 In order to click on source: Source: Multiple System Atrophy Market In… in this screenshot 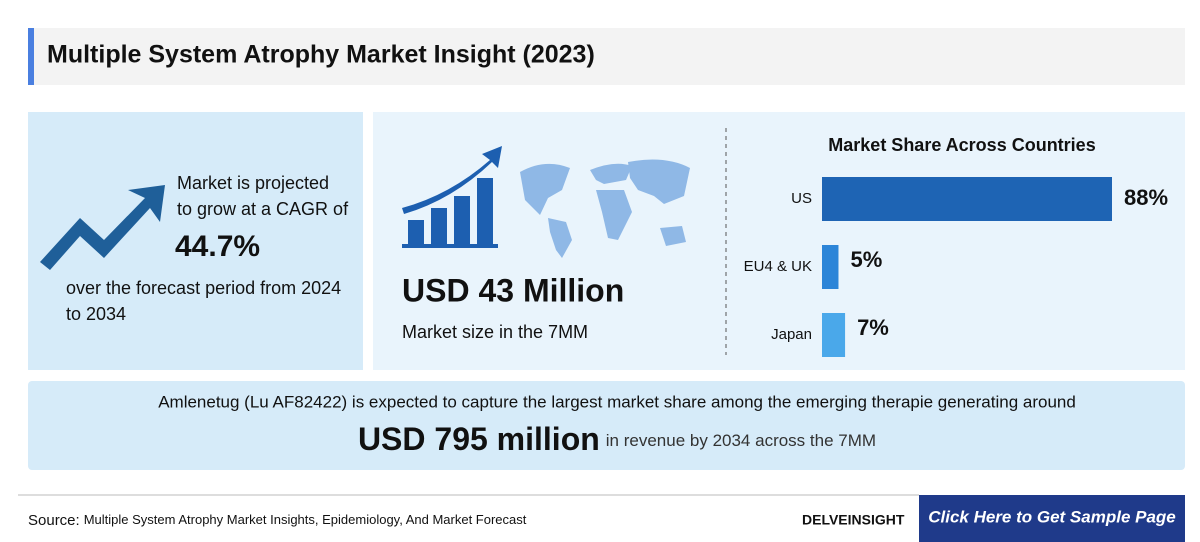, I will do `click(277, 520)`.